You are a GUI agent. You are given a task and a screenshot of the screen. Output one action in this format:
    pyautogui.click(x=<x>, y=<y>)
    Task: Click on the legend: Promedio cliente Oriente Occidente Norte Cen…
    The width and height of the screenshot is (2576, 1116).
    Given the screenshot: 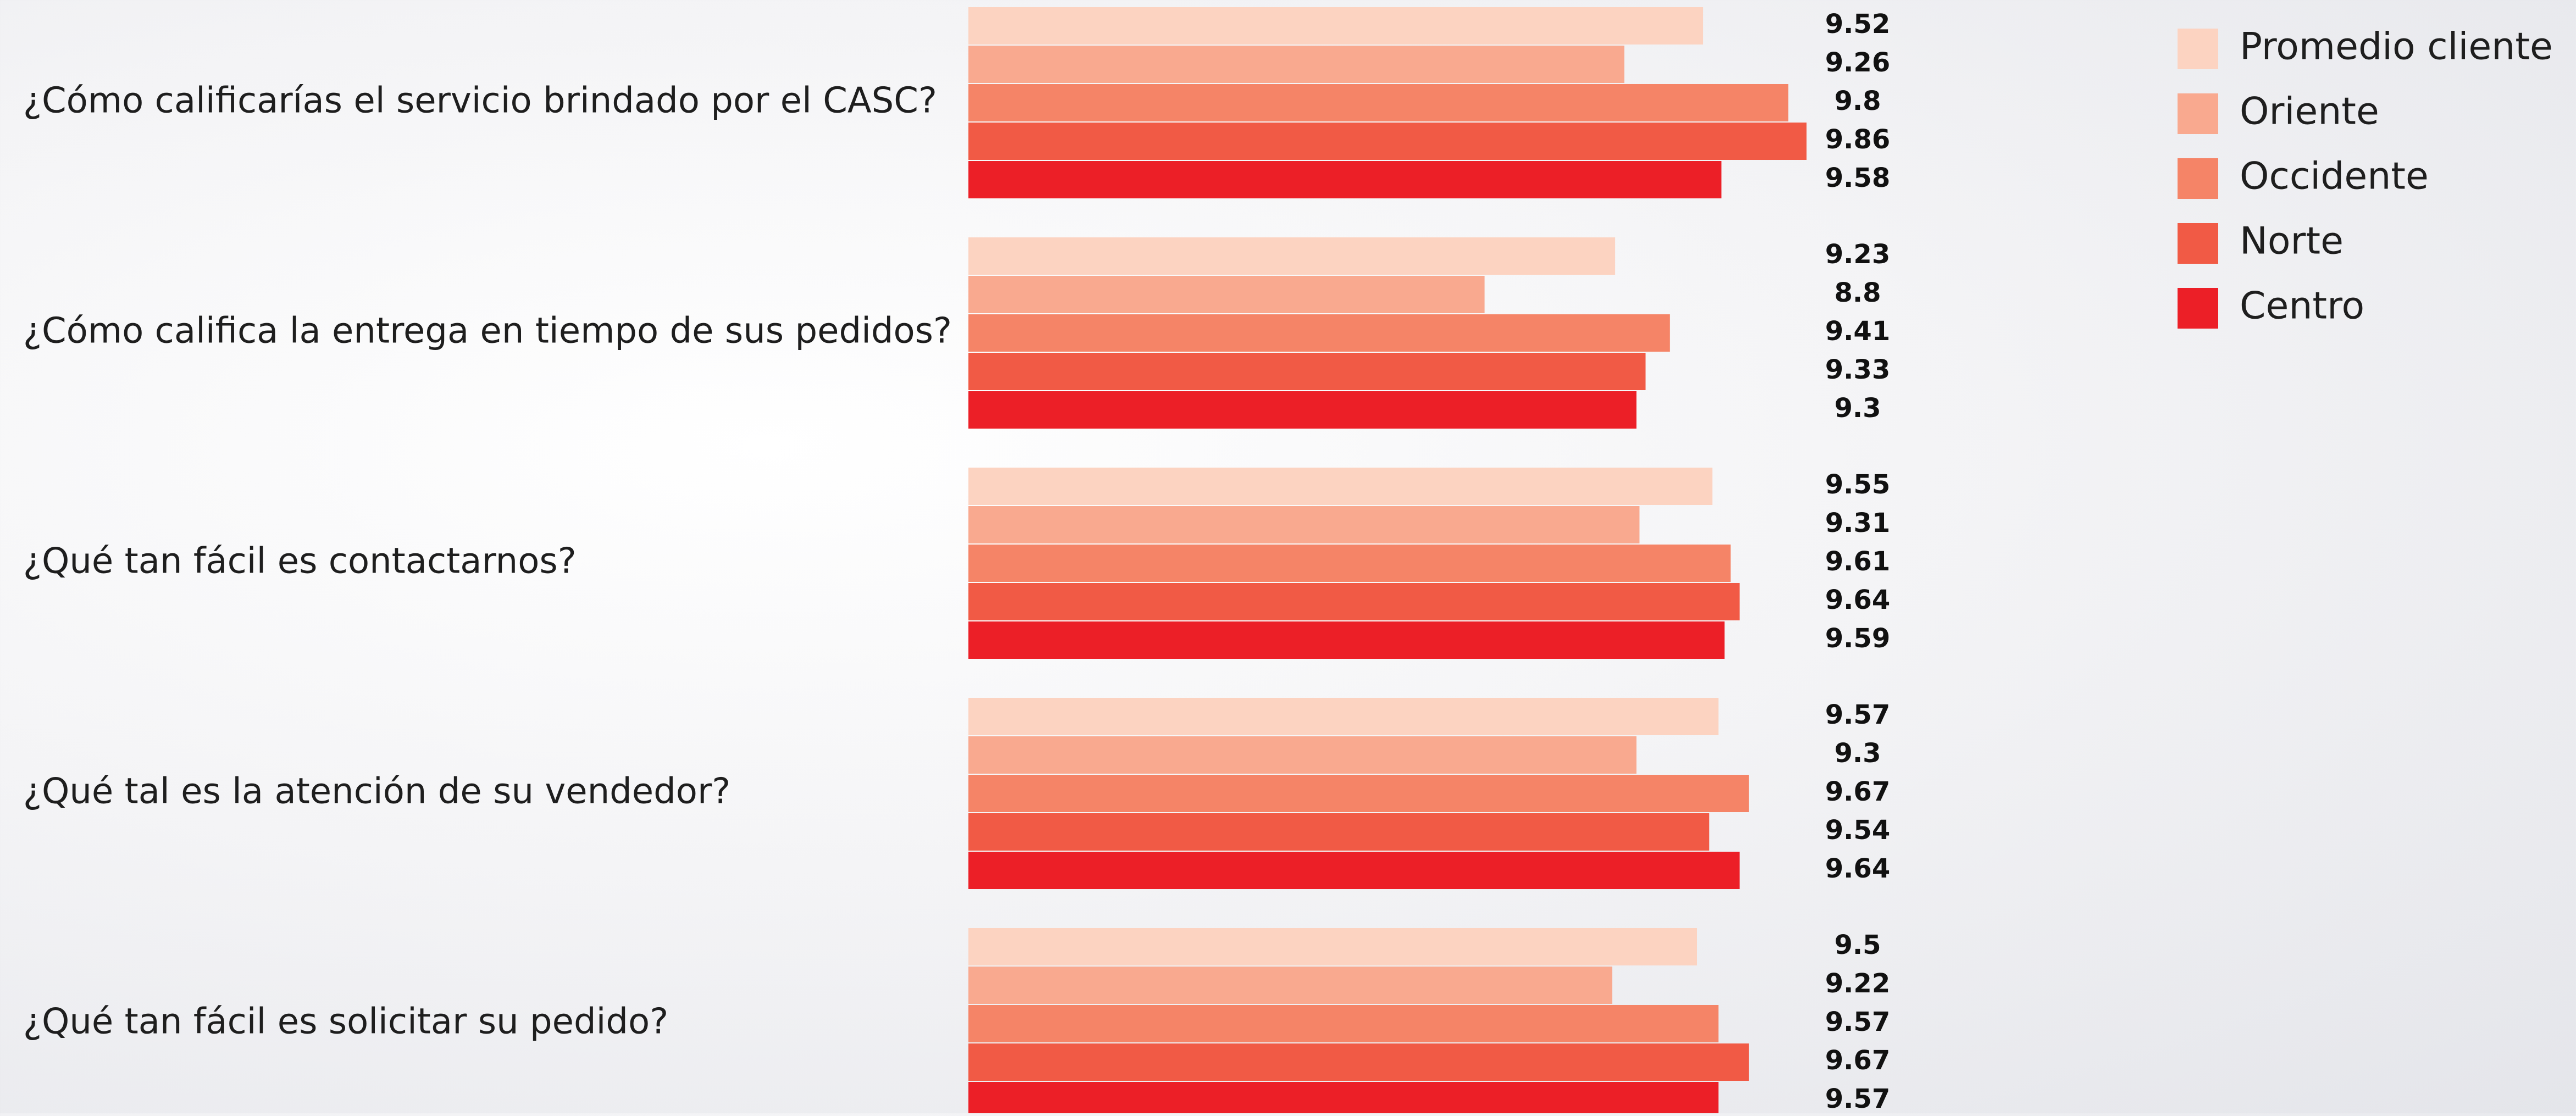 What is the action you would take?
    pyautogui.click(x=2365, y=177)
    